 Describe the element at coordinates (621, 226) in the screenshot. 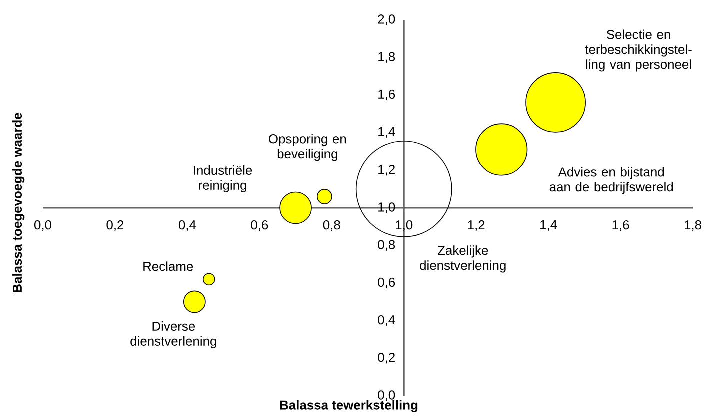

I see `x-tick-label: 1,6` at that location.